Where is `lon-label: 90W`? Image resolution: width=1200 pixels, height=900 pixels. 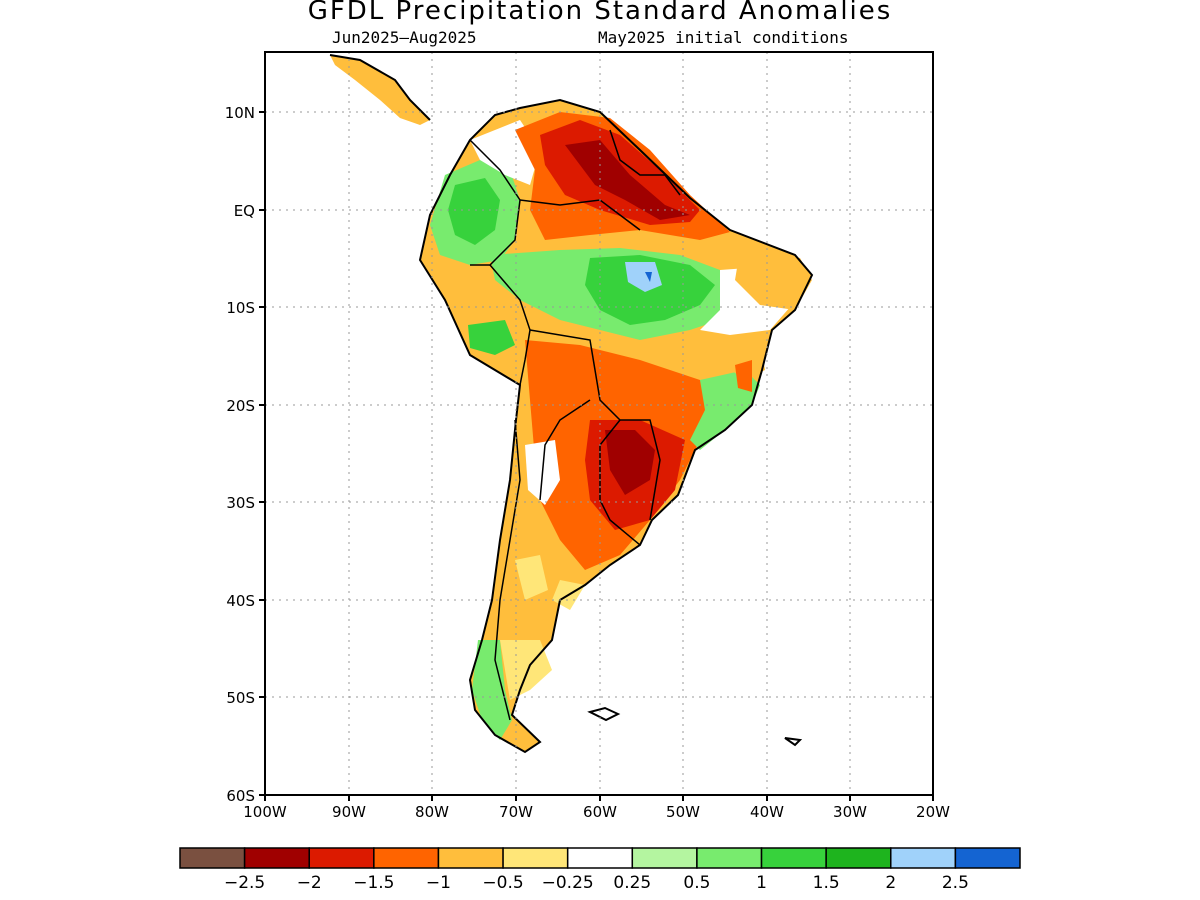
lon-label: 90W is located at coordinates (349, 812).